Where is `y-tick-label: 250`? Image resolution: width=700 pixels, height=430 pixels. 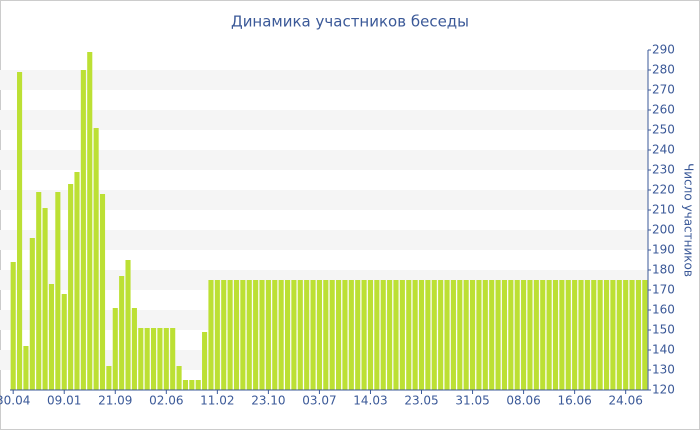 y-tick-label: 250 is located at coordinates (663, 130).